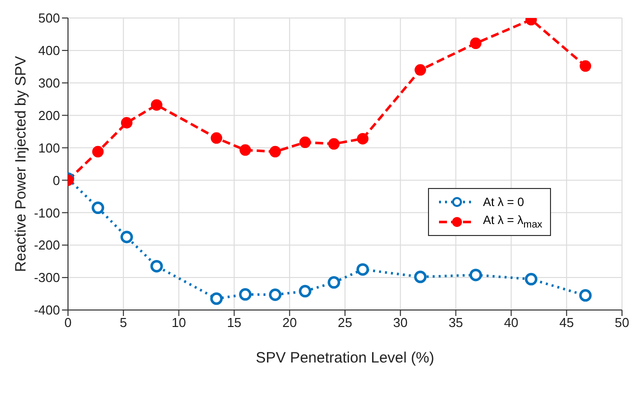 This screenshot has height=418, width=632. What do you see at coordinates (21, 164) in the screenshot?
I see `y-axis-title: Reactive Power Injected by SPV` at bounding box center [21, 164].